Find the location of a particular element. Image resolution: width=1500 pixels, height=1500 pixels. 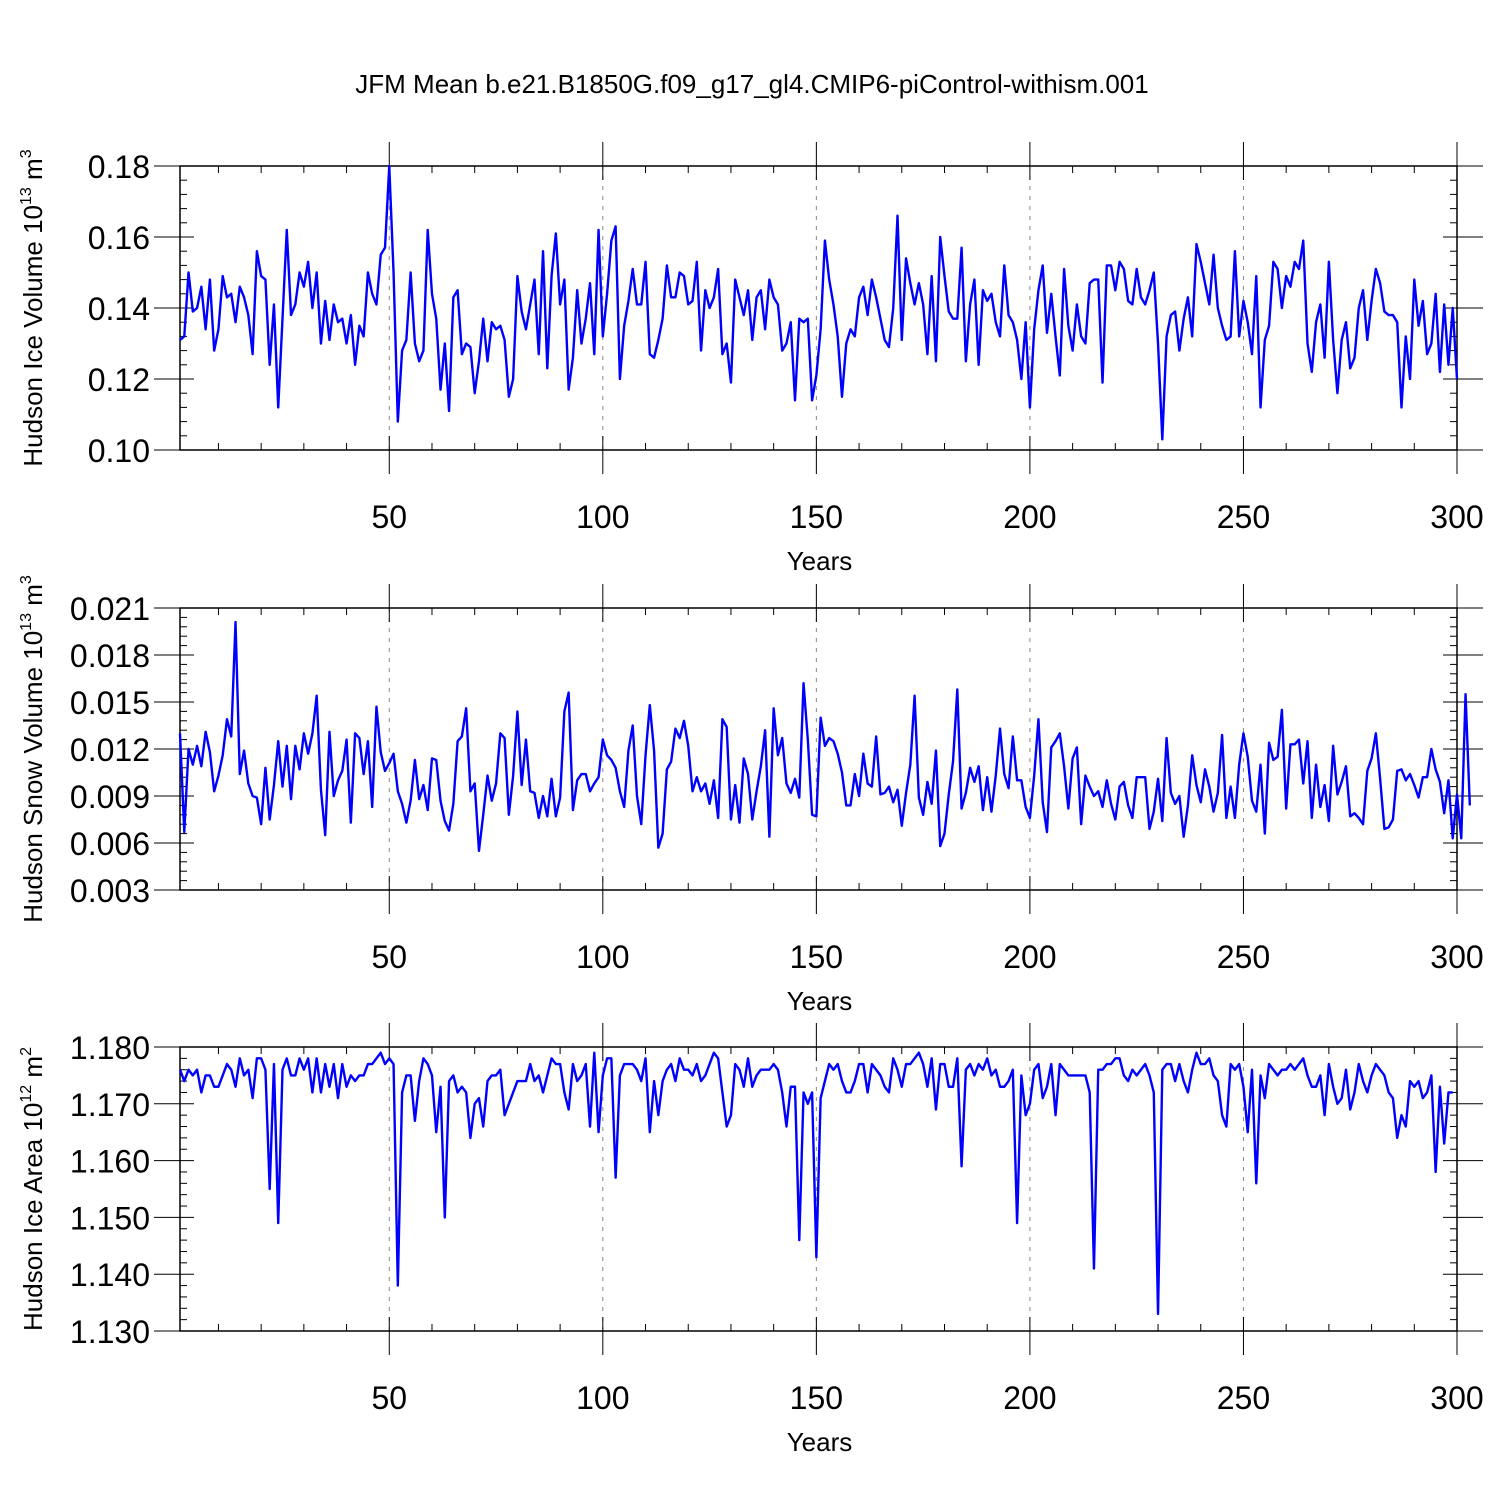

y-axis-label: Hudson Ice Volume 1013 m3 is located at coordinates (33, 307).